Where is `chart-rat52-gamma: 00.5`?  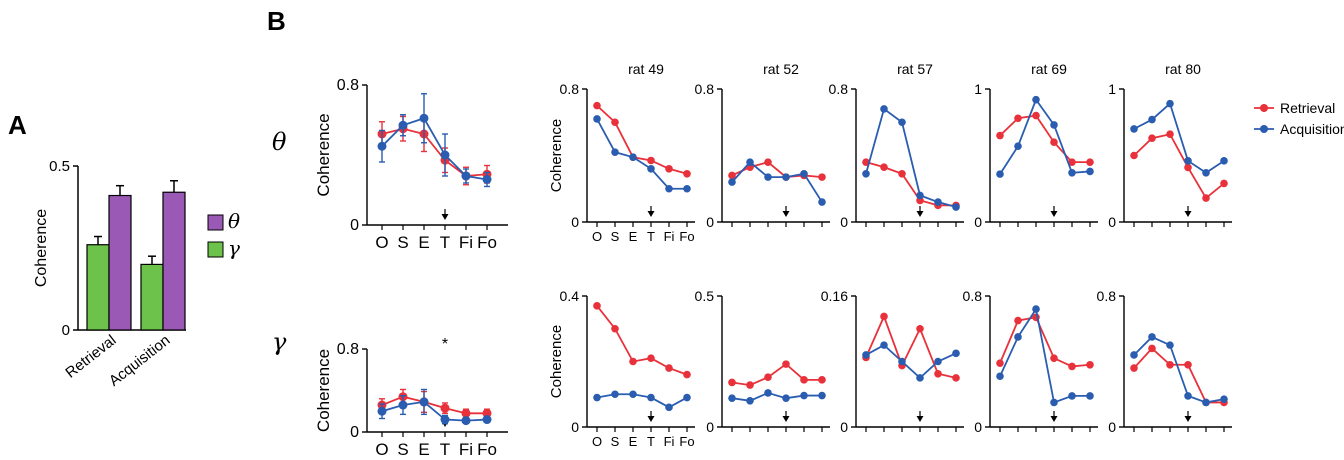
chart-rat52-gamma: 00.5 is located at coordinates (762, 361).